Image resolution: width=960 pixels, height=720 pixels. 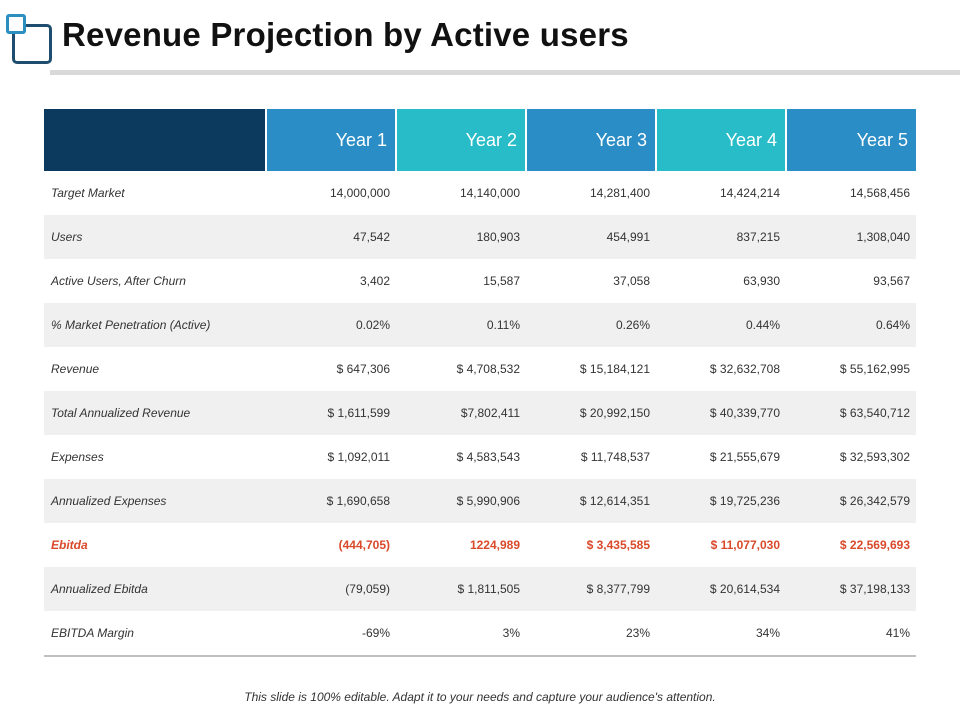 I want to click on logo-icon, so click(x=29, y=37).